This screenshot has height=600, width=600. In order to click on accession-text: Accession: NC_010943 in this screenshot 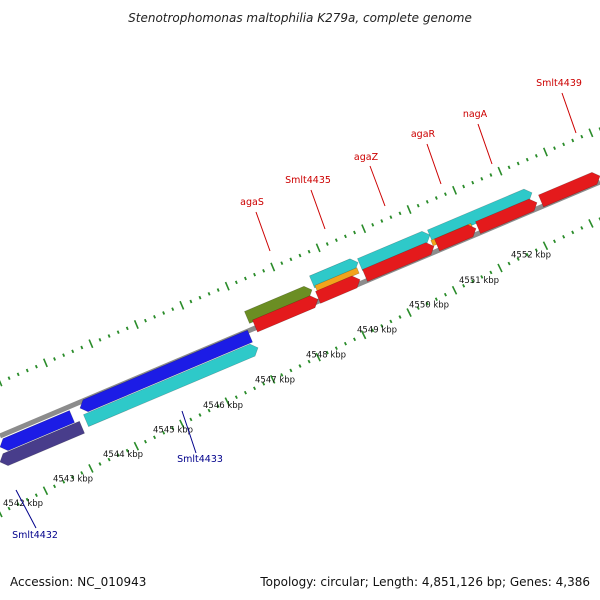, I will do `click(78, 582)`.